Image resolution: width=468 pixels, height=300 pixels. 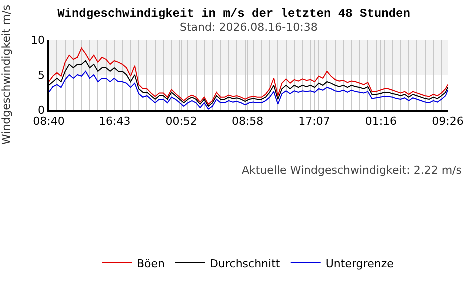 What do you see at coordinates (245, 263) in the screenshot?
I see `legend-label: Durchschnitt` at bounding box center [245, 263].